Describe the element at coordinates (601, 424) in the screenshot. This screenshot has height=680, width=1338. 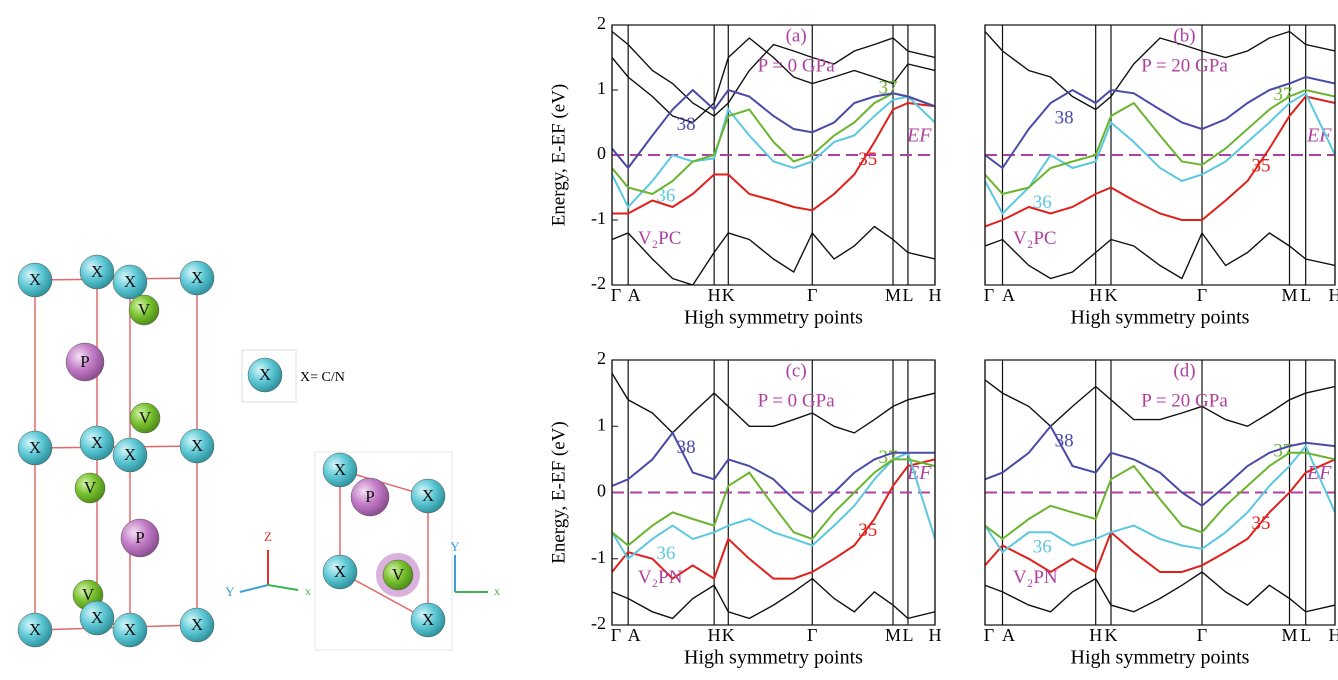
I see `y-tick-label: 1` at that location.